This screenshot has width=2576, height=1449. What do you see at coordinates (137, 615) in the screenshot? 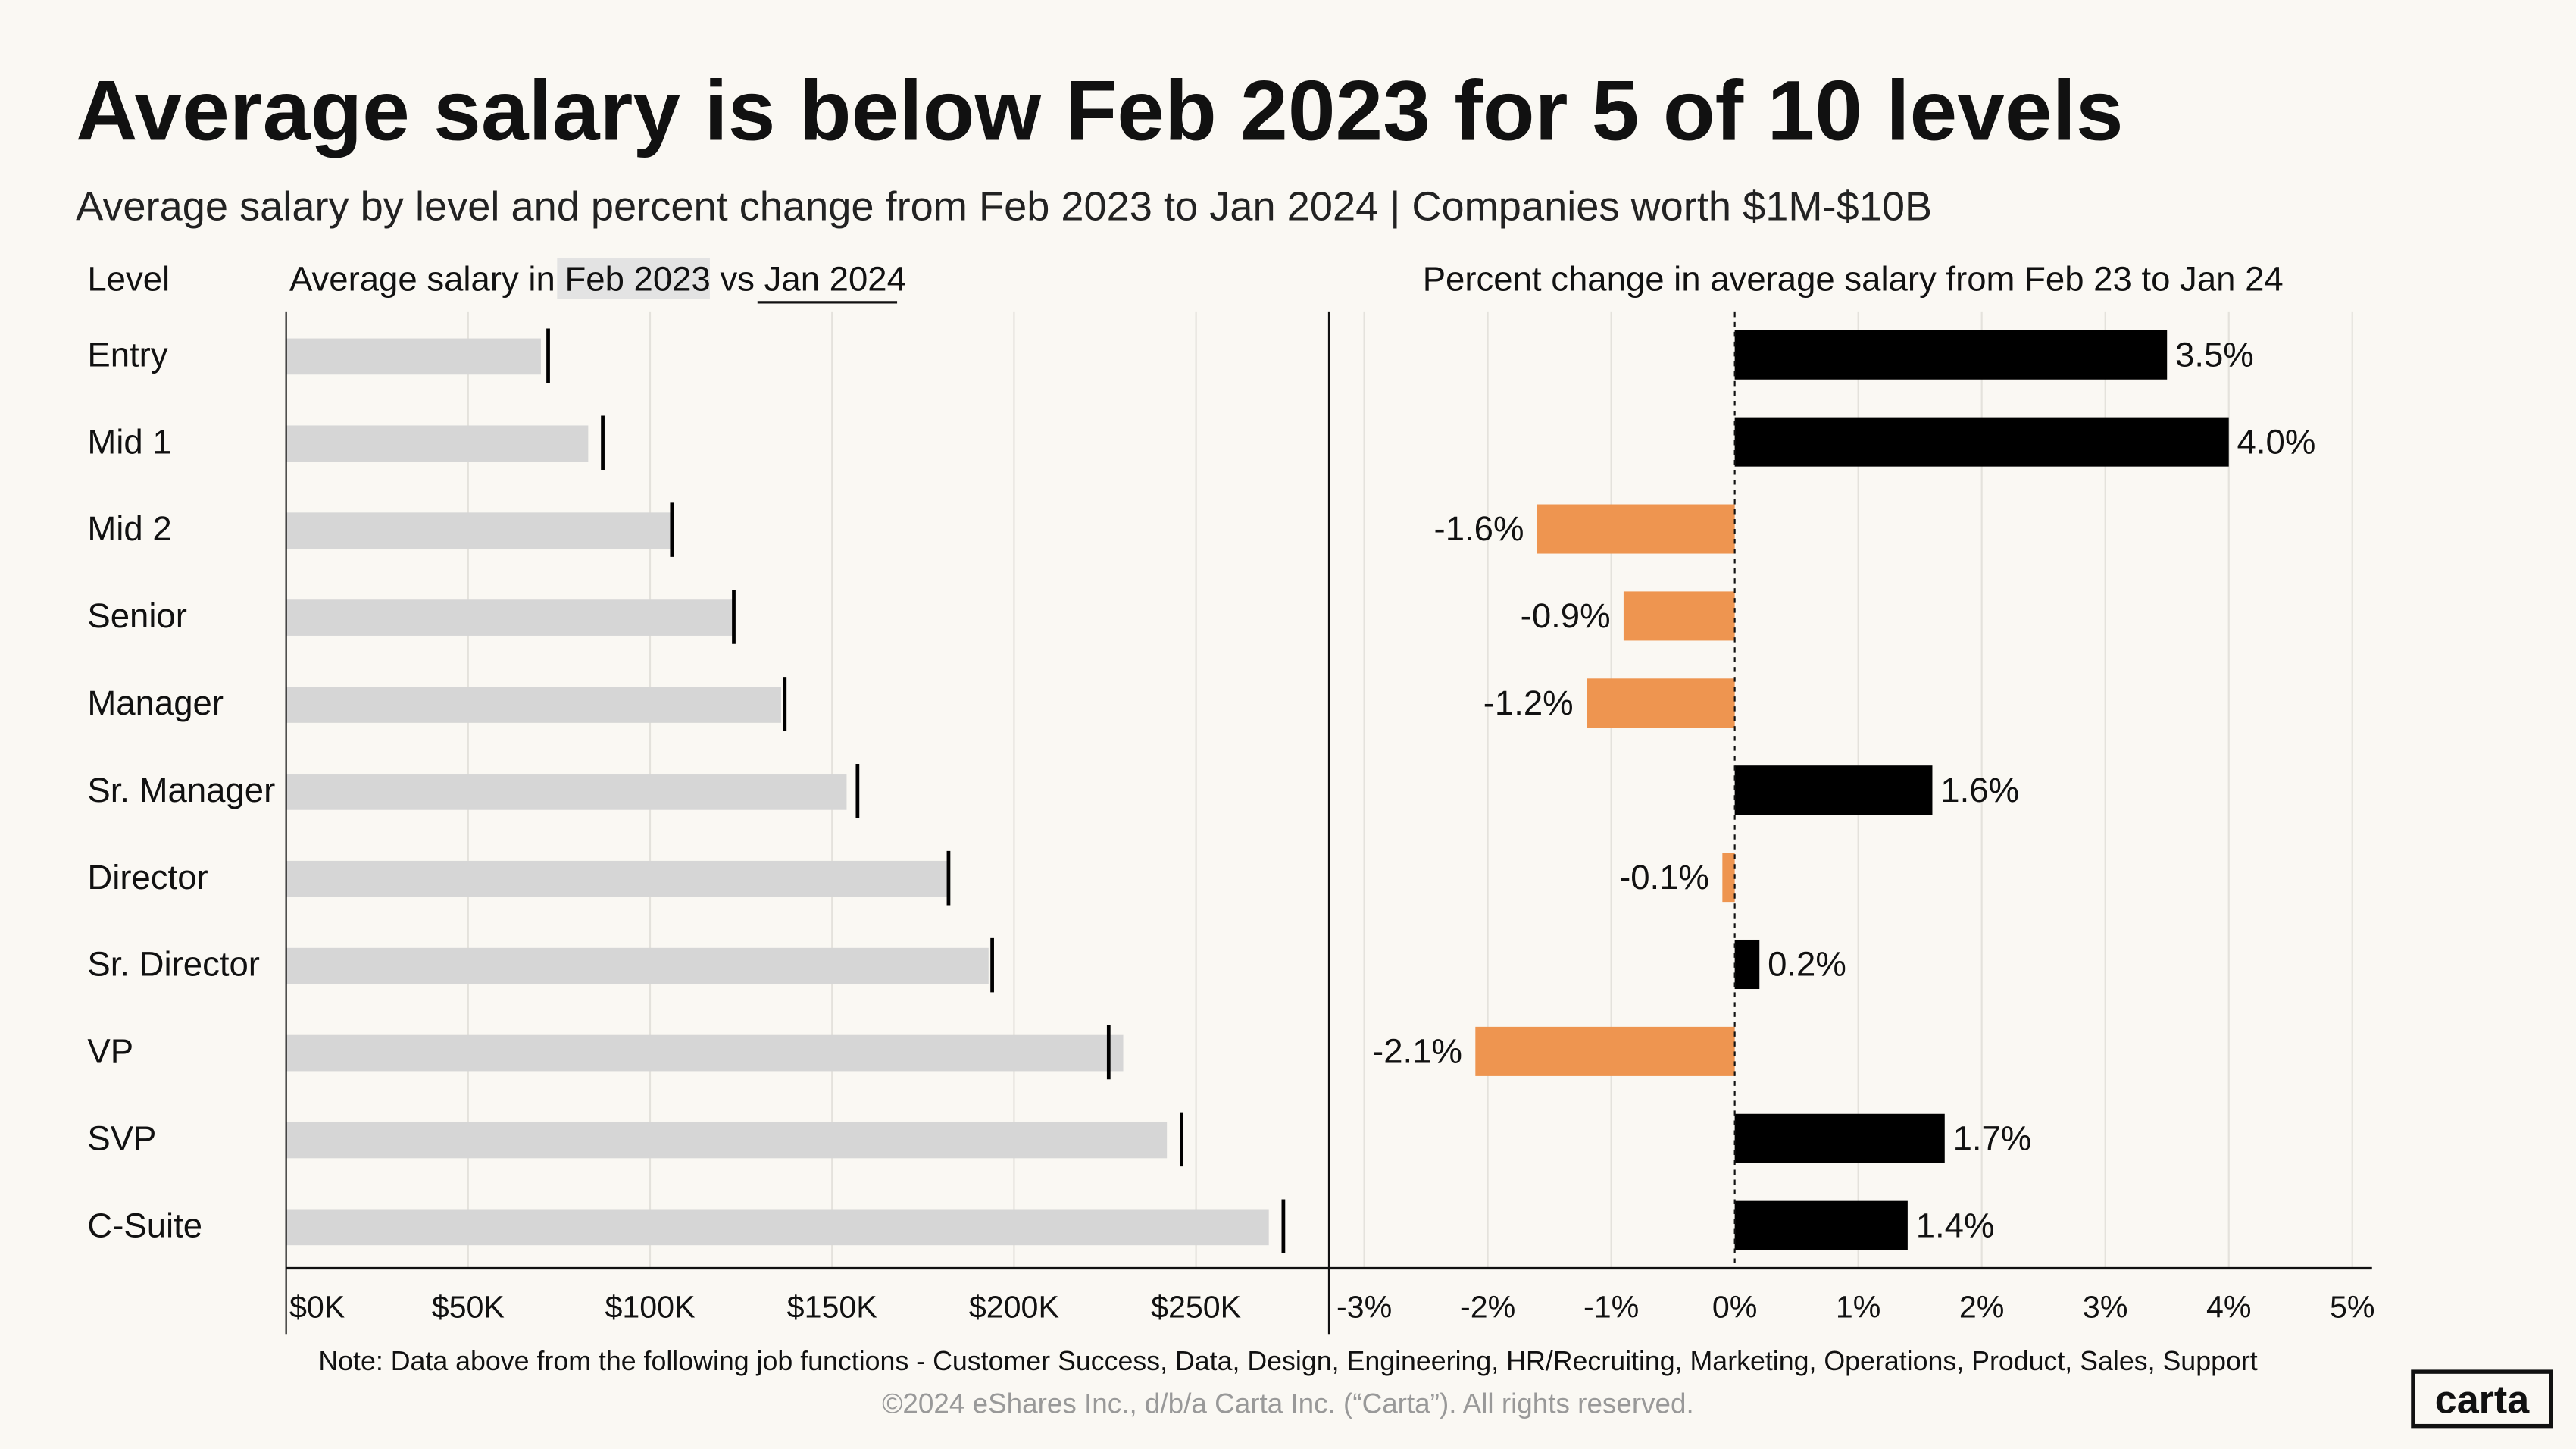
I see `level-label: Senior` at bounding box center [137, 615].